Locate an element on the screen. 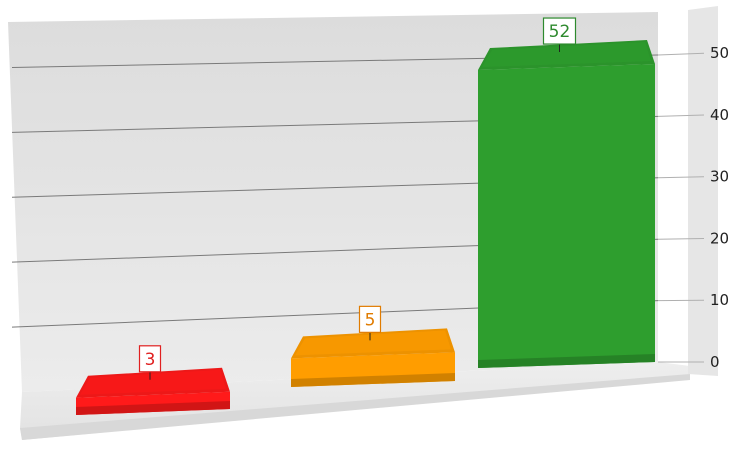 The image size is (740, 454). data-label: 5 is located at coordinates (370, 323).